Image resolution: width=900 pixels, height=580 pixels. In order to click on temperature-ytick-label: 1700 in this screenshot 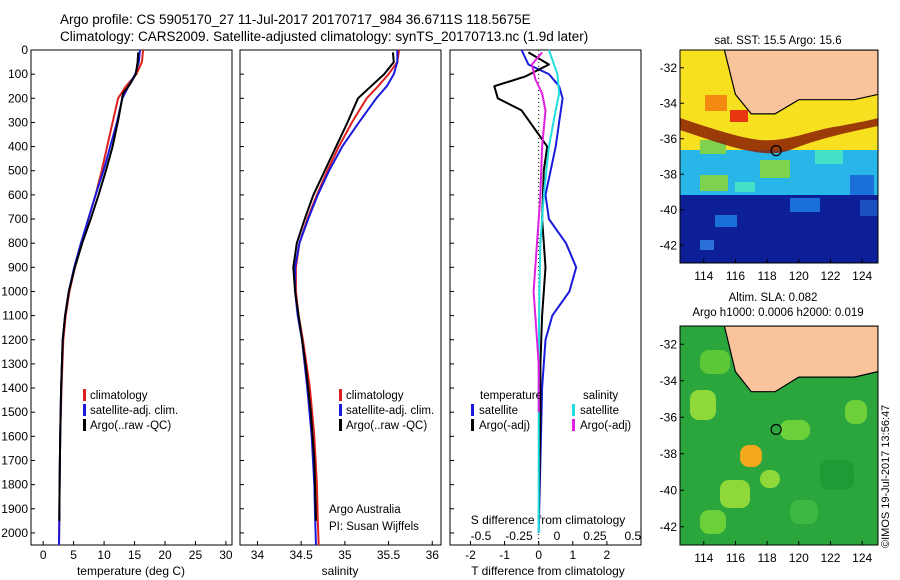, I will do `click(14, 460)`.